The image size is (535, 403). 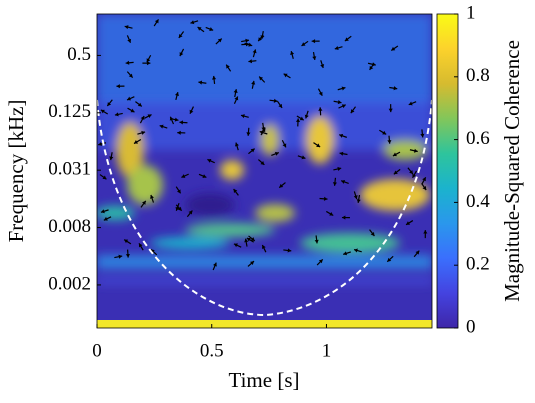 I want to click on x-tick-label: 1, so click(x=327, y=350).